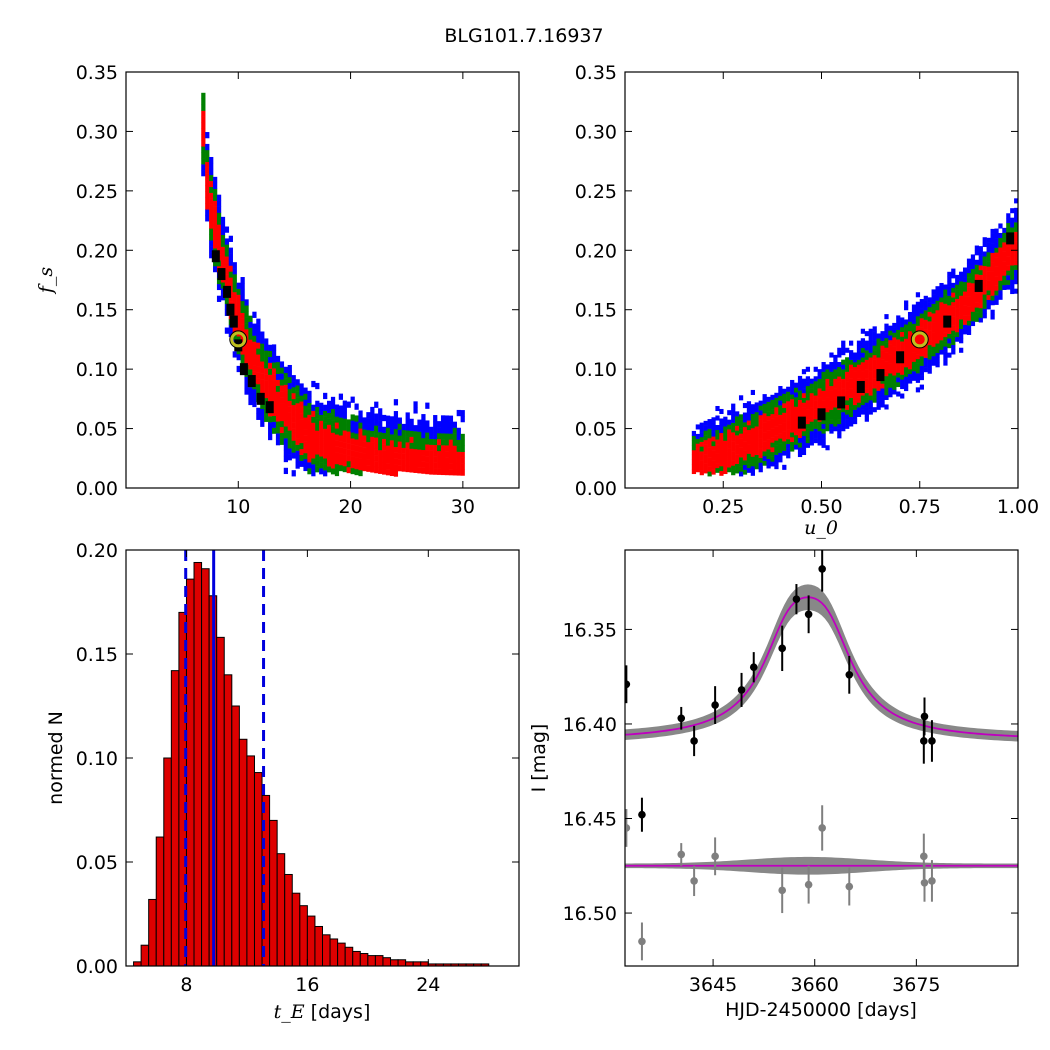  What do you see at coordinates (590, 914) in the screenshot?
I see `light-curve-ytick-label: 16.50` at bounding box center [590, 914].